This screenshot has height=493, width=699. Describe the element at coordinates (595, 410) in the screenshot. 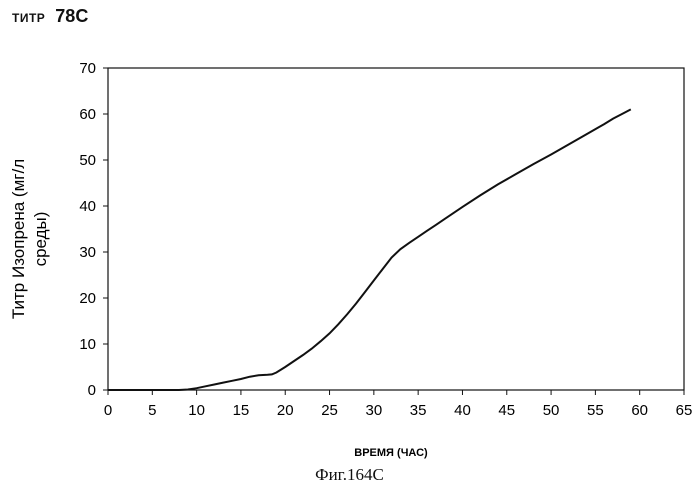

I see `x-tick-label: 55` at that location.